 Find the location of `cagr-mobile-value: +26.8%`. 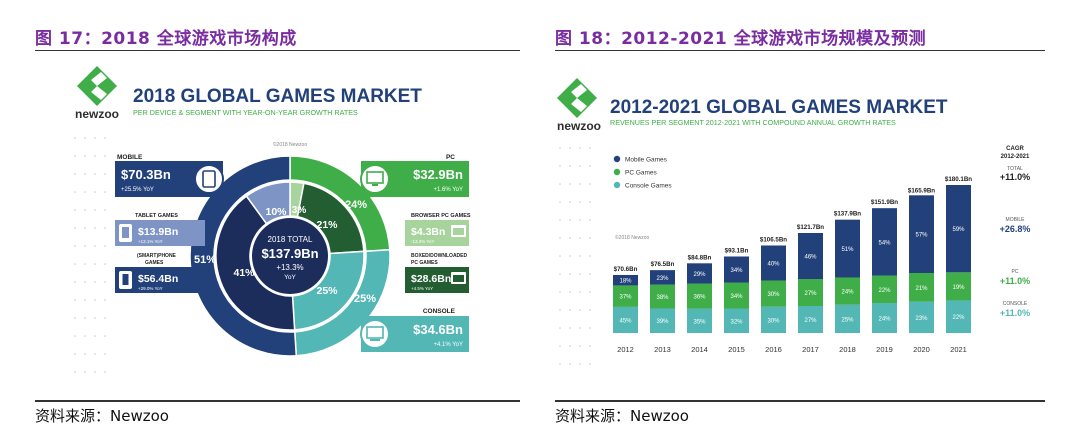

cagr-mobile-value: +26.8% is located at coordinates (1015, 229).